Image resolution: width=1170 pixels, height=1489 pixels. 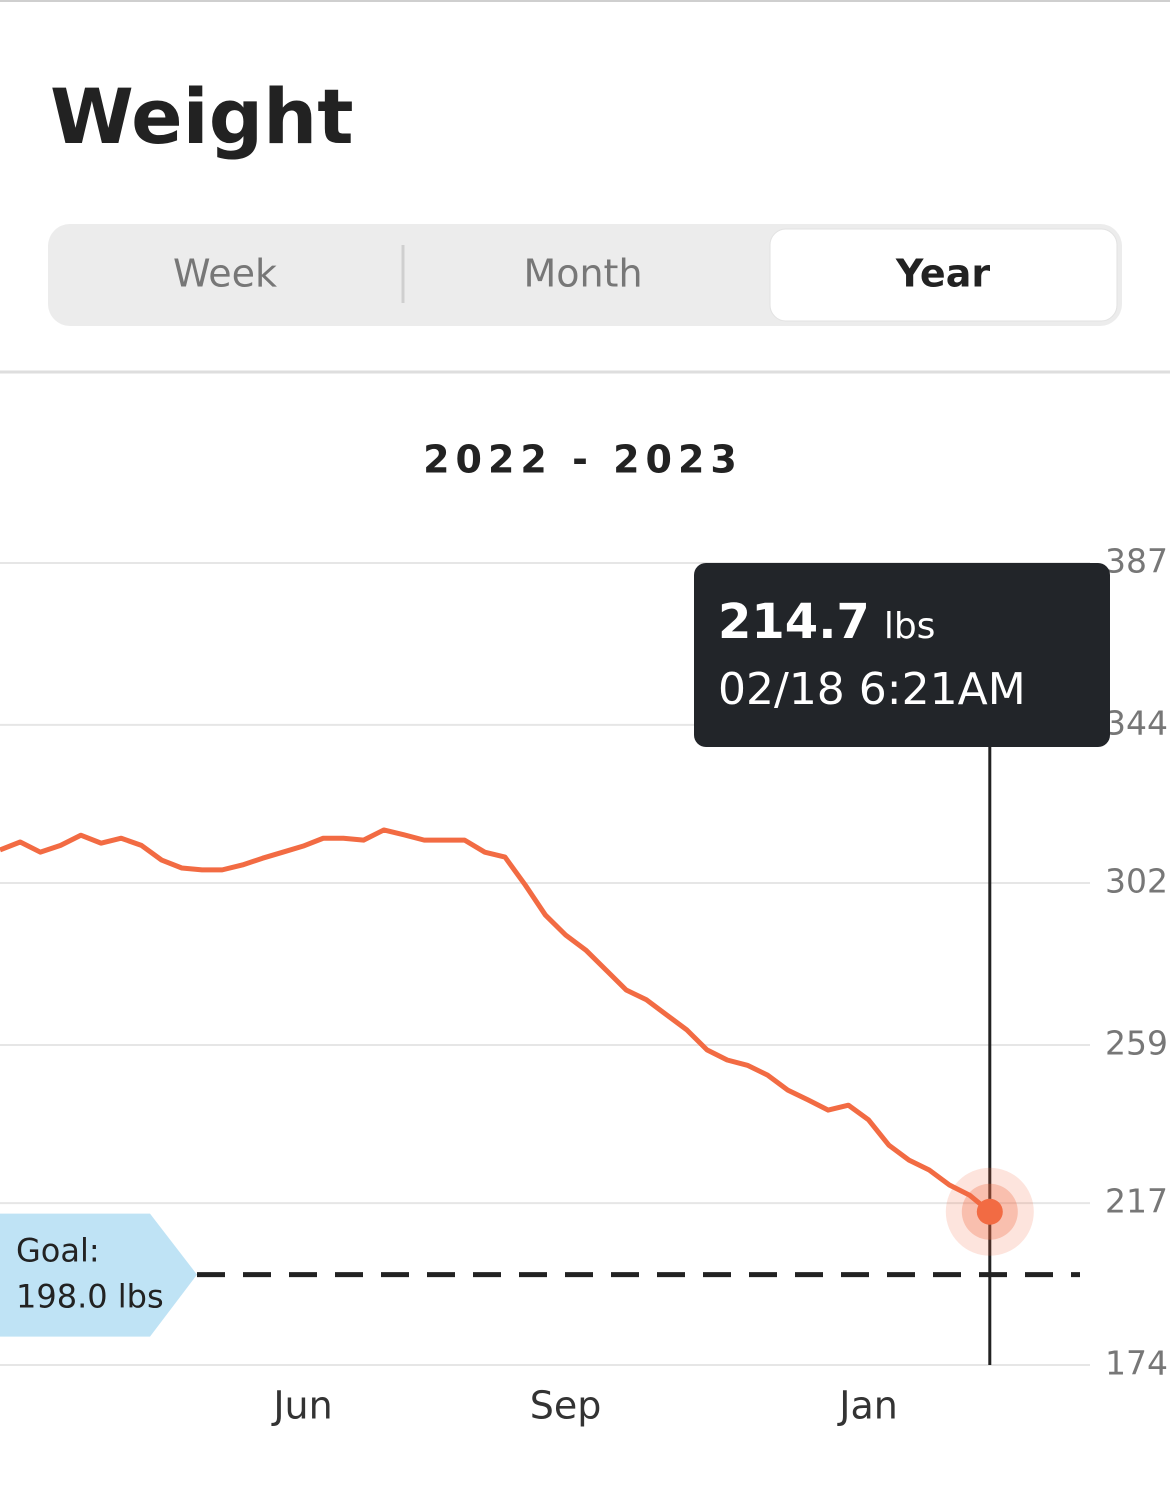 I want to click on goal-value: 198.0 lbs, so click(x=90, y=1297).